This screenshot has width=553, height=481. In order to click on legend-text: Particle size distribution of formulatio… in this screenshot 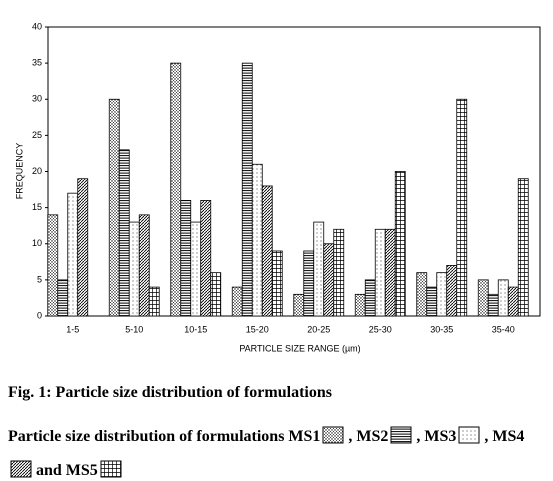, I will do `click(146, 436)`.